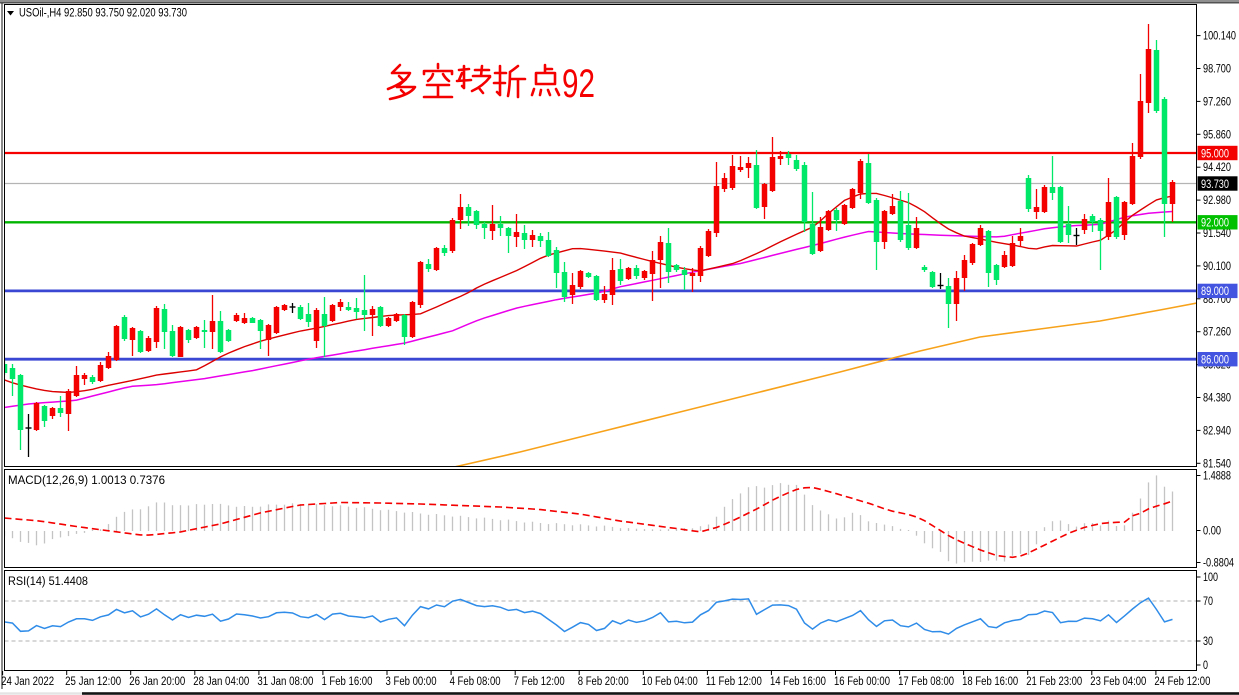 Image resolution: width=1239 pixels, height=695 pixels. I want to click on svg-text: 95.860, so click(1217, 135).